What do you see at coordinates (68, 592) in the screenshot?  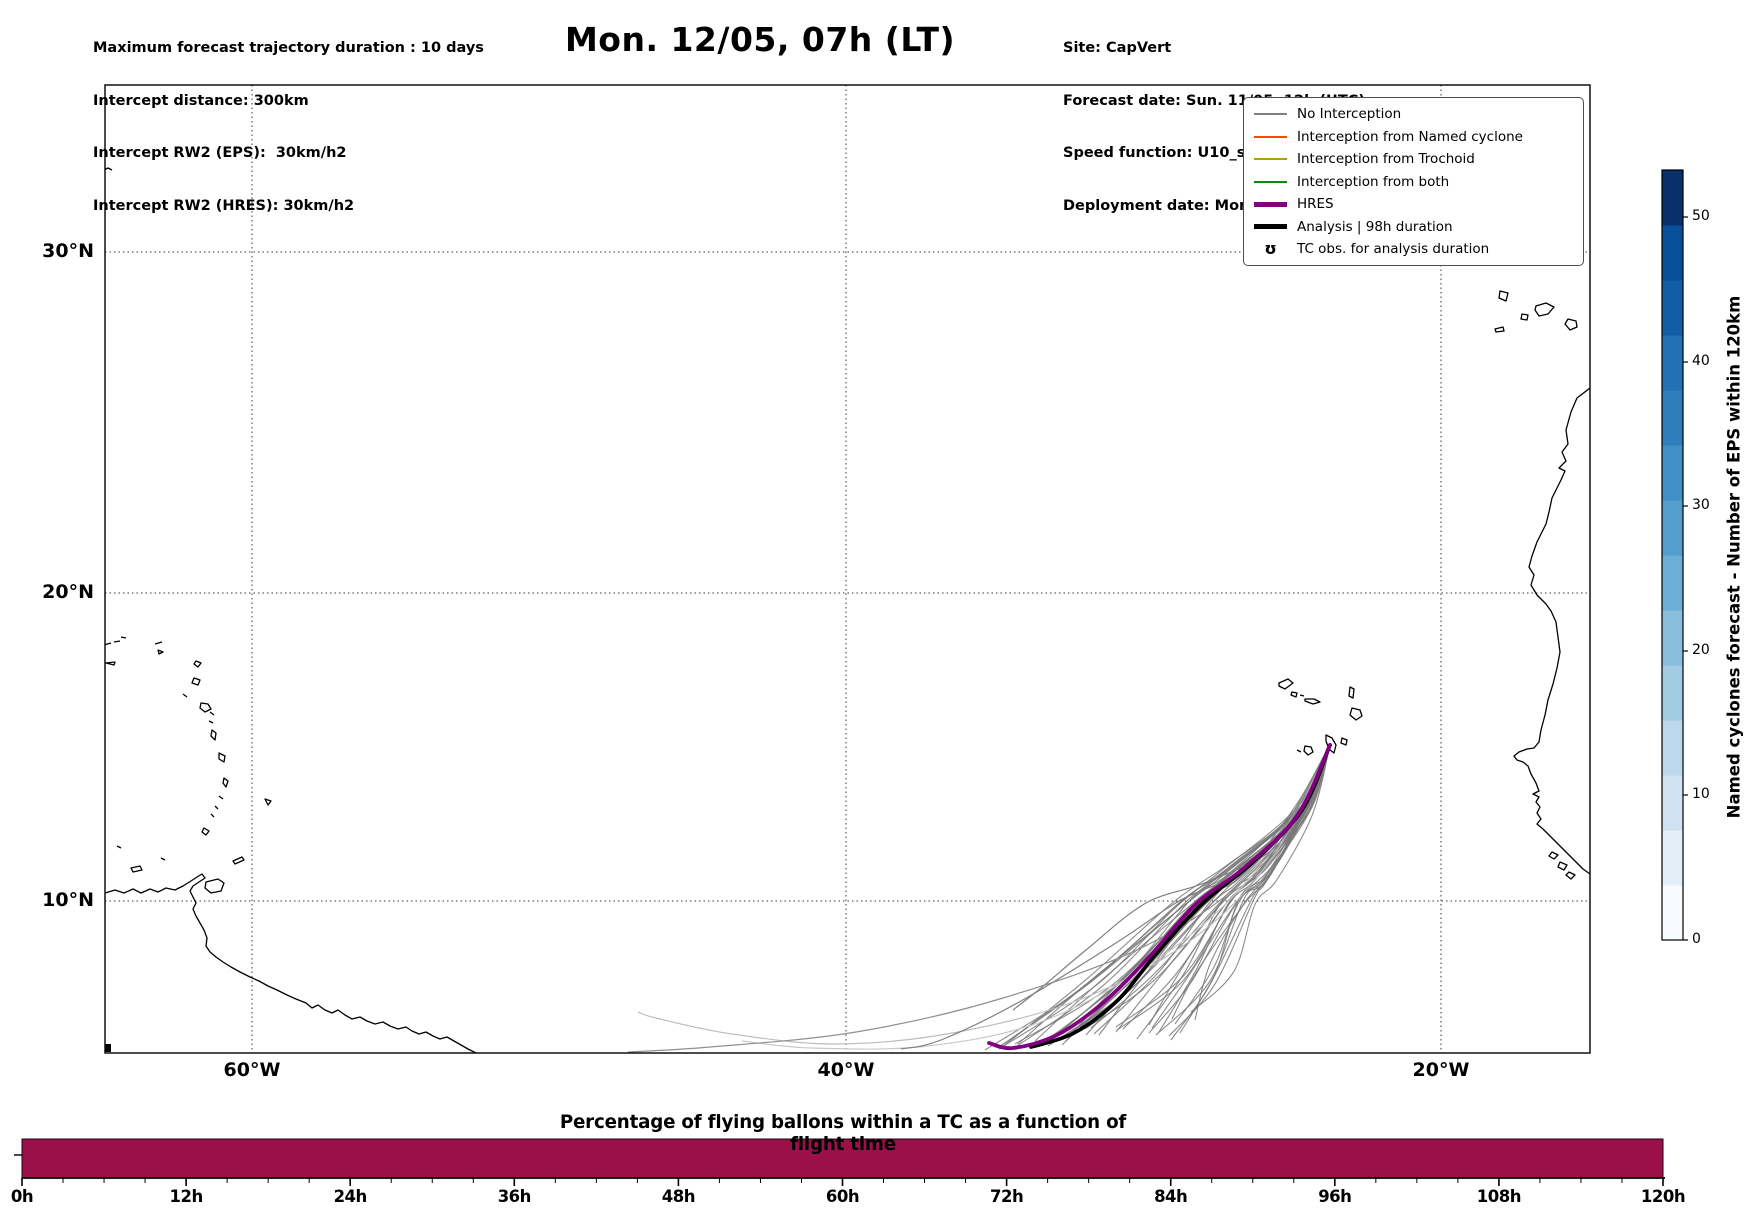 I see `lat-tick-label: 20°N` at bounding box center [68, 592].